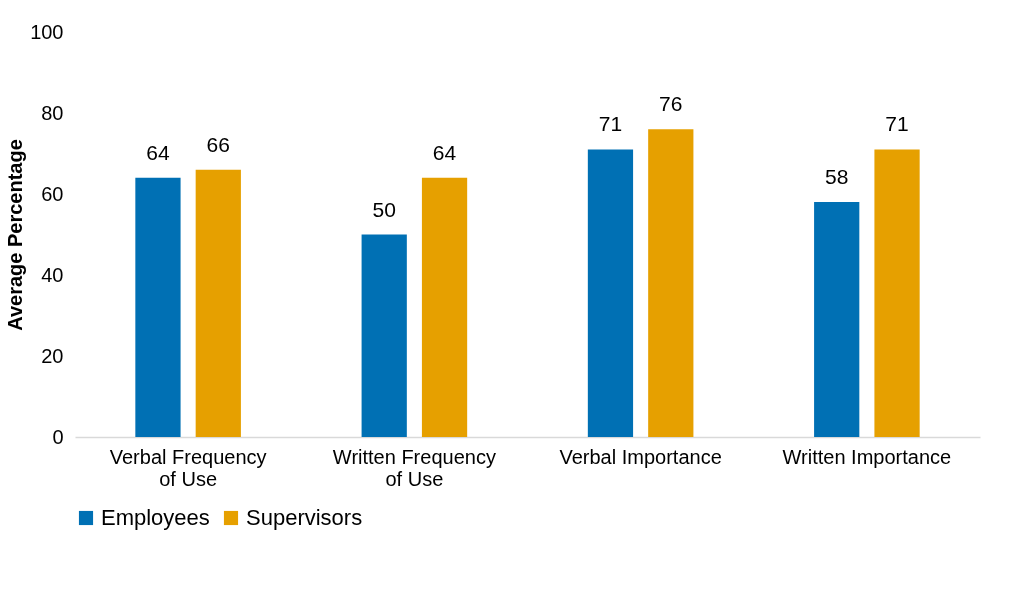 The width and height of the screenshot is (1021, 594). Describe the element at coordinates (58, 436) in the screenshot. I see `y-tick-label: 0` at that location.